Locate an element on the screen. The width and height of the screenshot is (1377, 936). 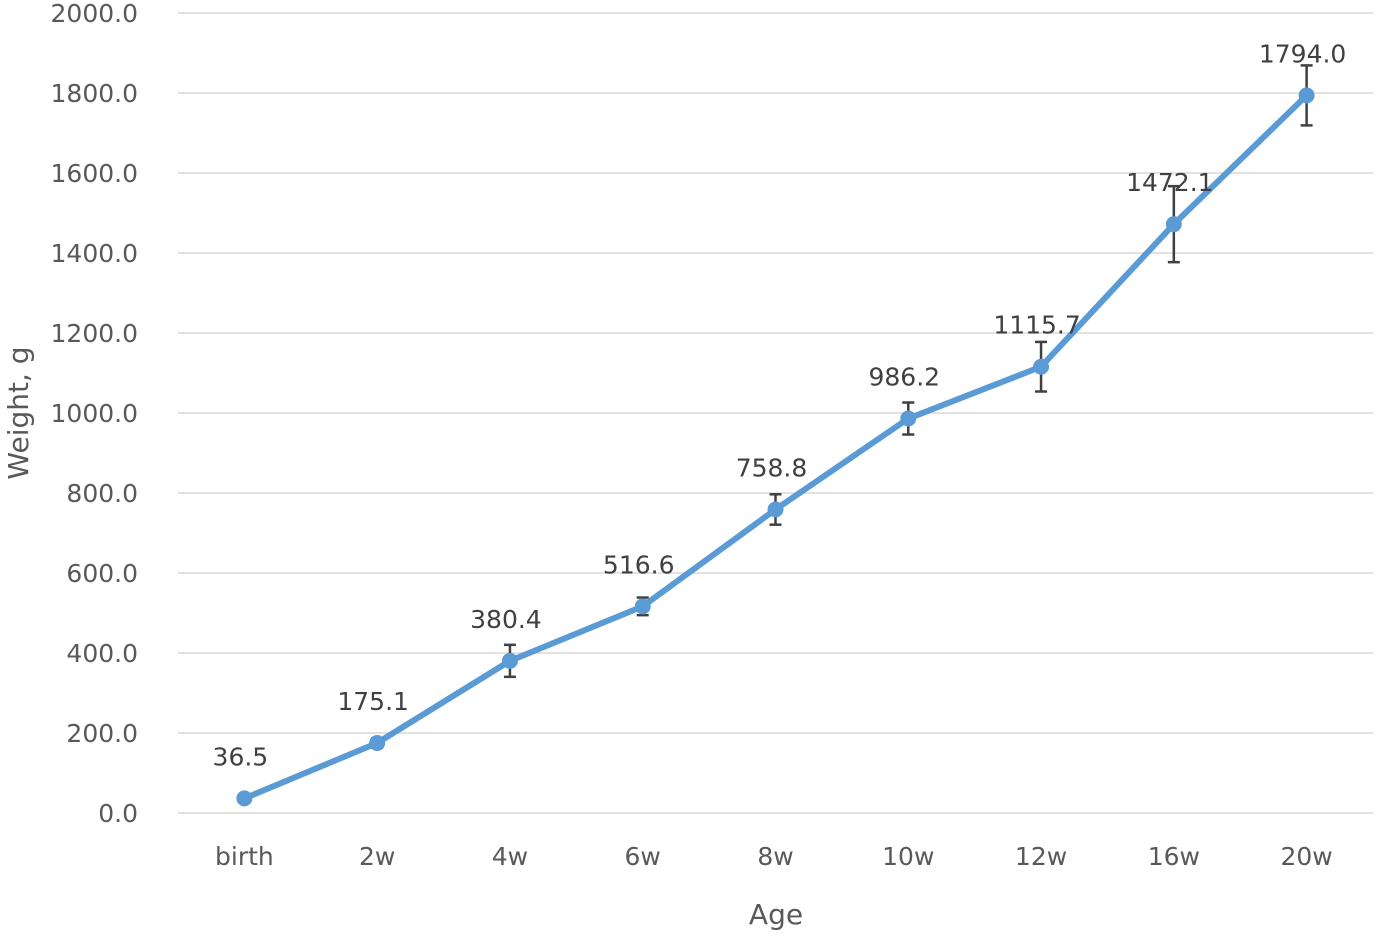
x-tick-label: 20w is located at coordinates (1306, 856).